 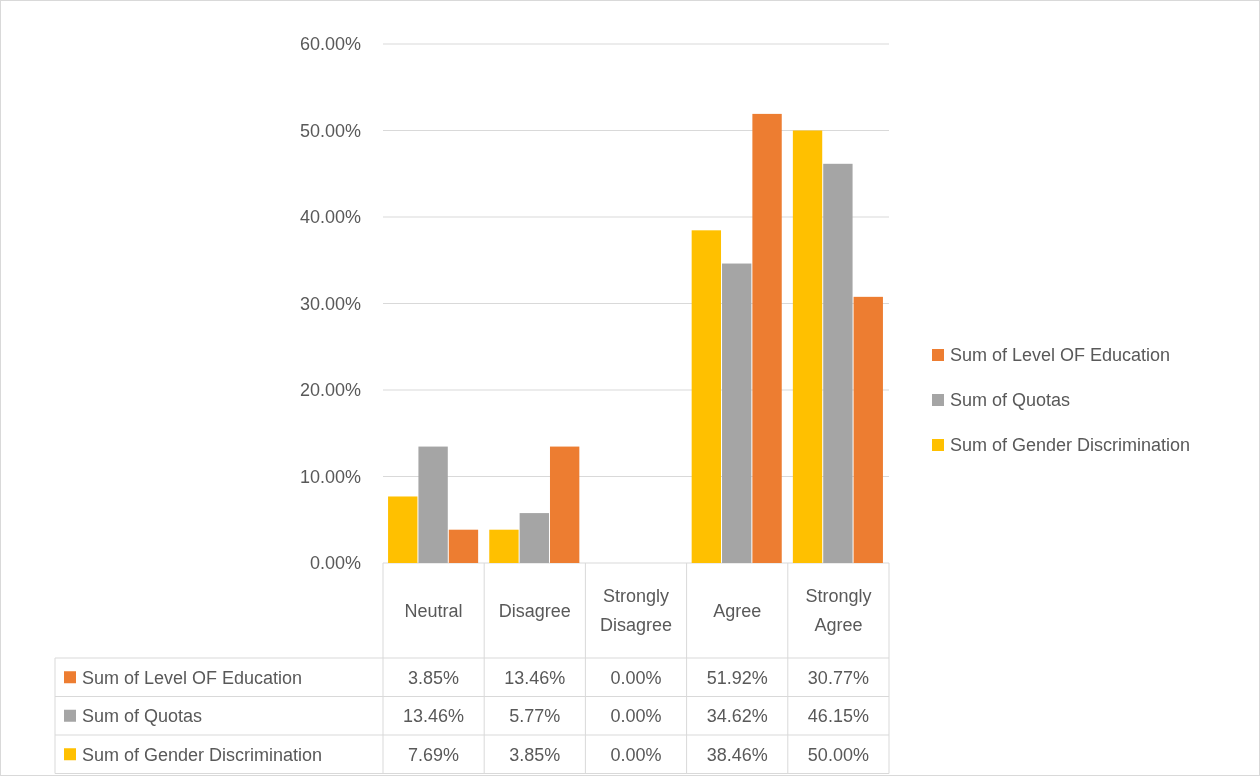 What do you see at coordinates (1070, 445) in the screenshot?
I see `legend-label: Sum of Gender Discrimination` at bounding box center [1070, 445].